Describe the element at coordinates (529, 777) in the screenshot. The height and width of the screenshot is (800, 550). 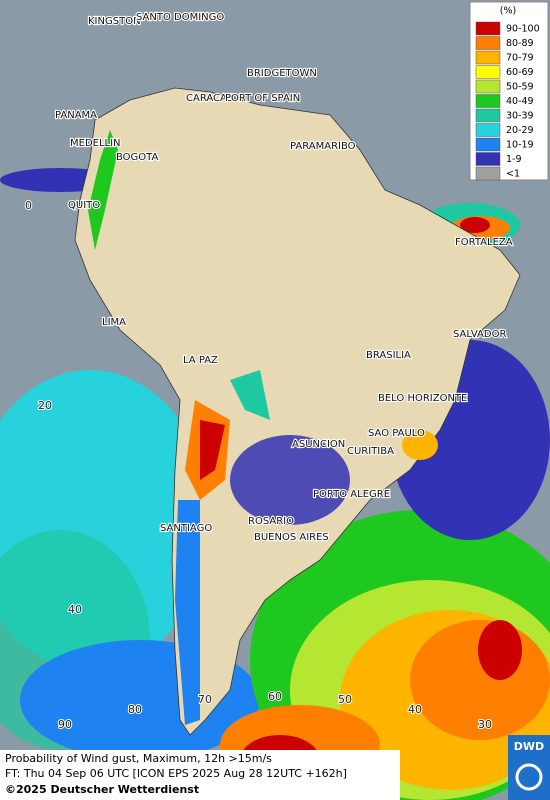
I see `logo-swirl` at that location.